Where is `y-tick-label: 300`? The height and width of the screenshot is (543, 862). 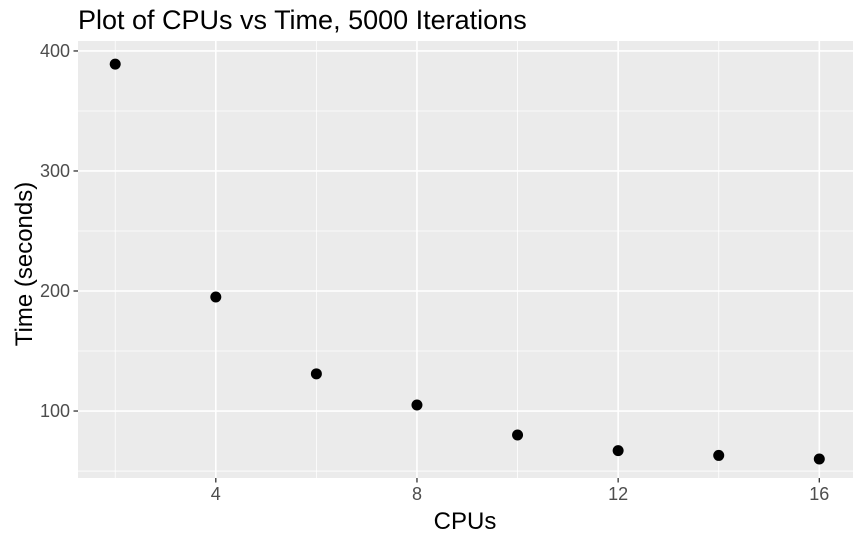
y-tick-label: 300 is located at coordinates (55, 171).